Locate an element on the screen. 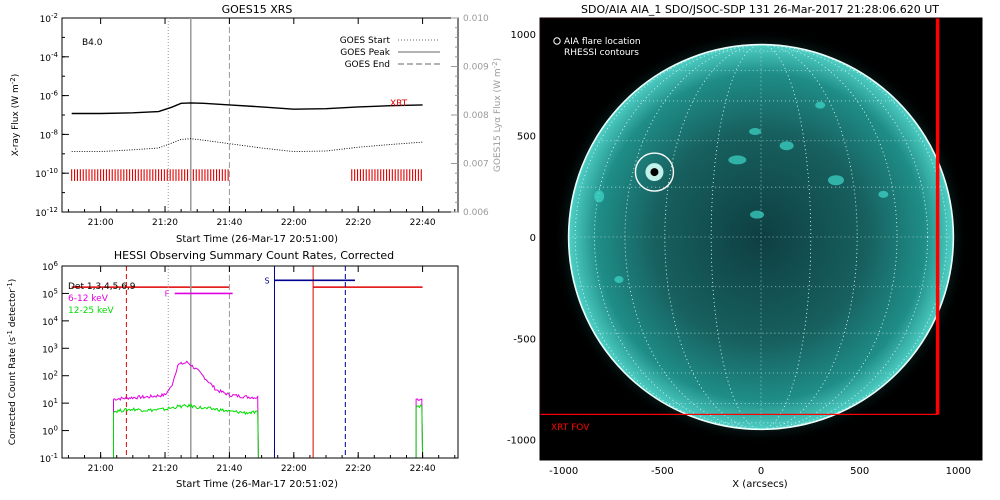 This screenshot has width=1000, height=500. goes-legend: GOES Start GOES Peak GOES End is located at coordinates (390, 53).